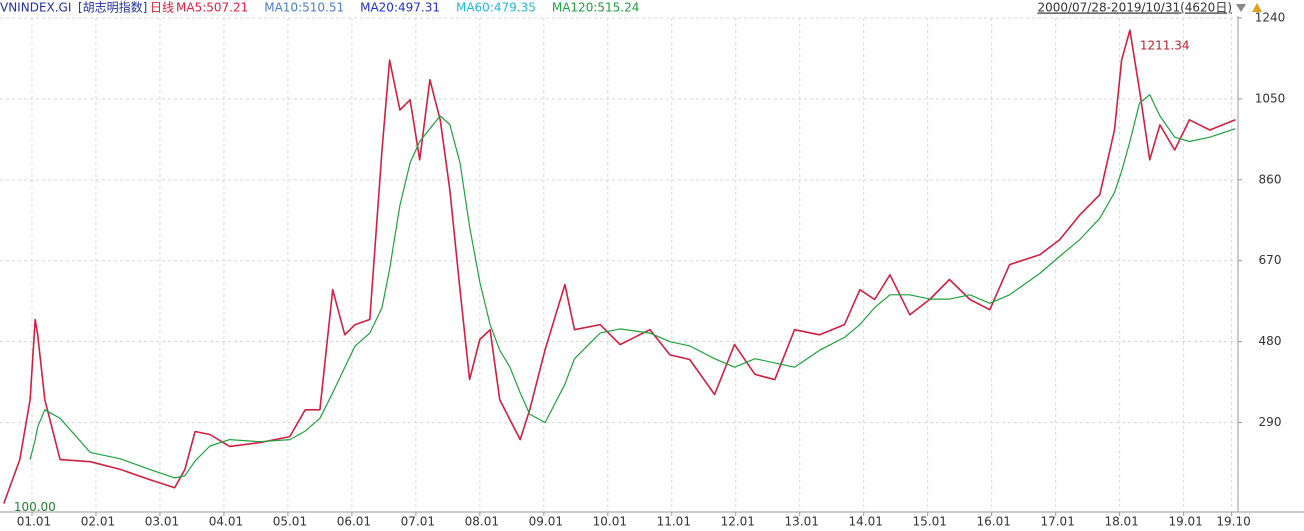  What do you see at coordinates (930, 522) in the screenshot?
I see `x-tick-label: 15.01` at bounding box center [930, 522].